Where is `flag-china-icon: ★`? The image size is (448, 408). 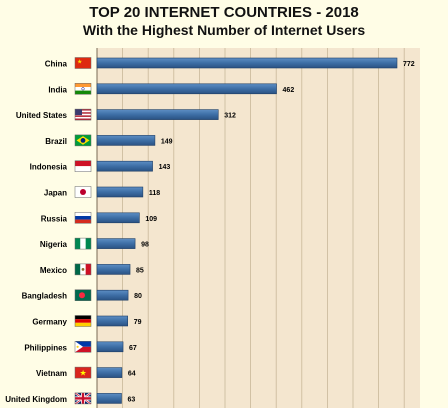 flag-china-icon: ★ is located at coordinates (83, 63).